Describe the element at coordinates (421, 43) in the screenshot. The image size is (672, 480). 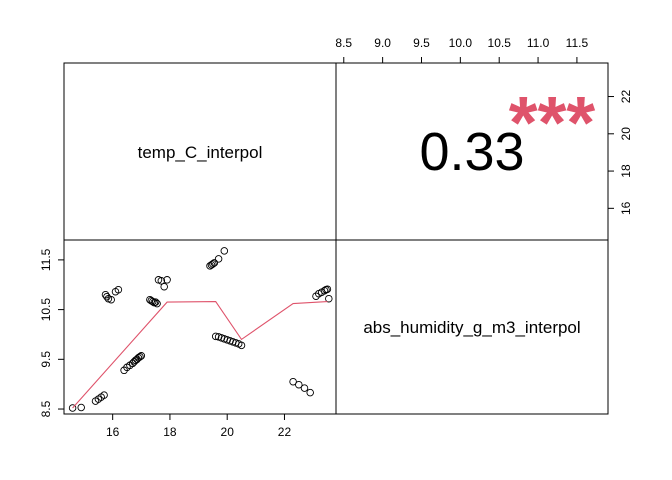
I see `top-tick-label: 9.5` at that location.